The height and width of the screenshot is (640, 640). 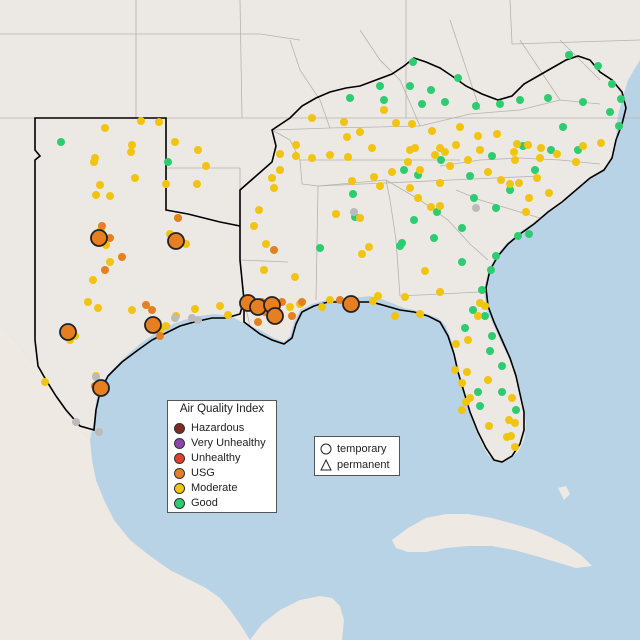 What do you see at coordinates (153, 325) in the screenshot?
I see `usg-large-marker` at bounding box center [153, 325].